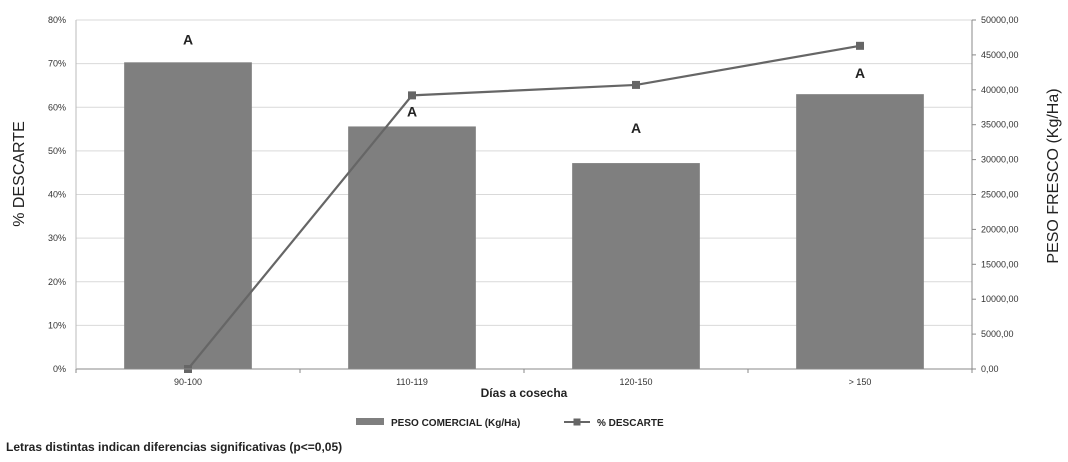 This screenshot has width=1068, height=462. What do you see at coordinates (860, 382) in the screenshot?
I see `x-tick-label: > 150` at bounding box center [860, 382].